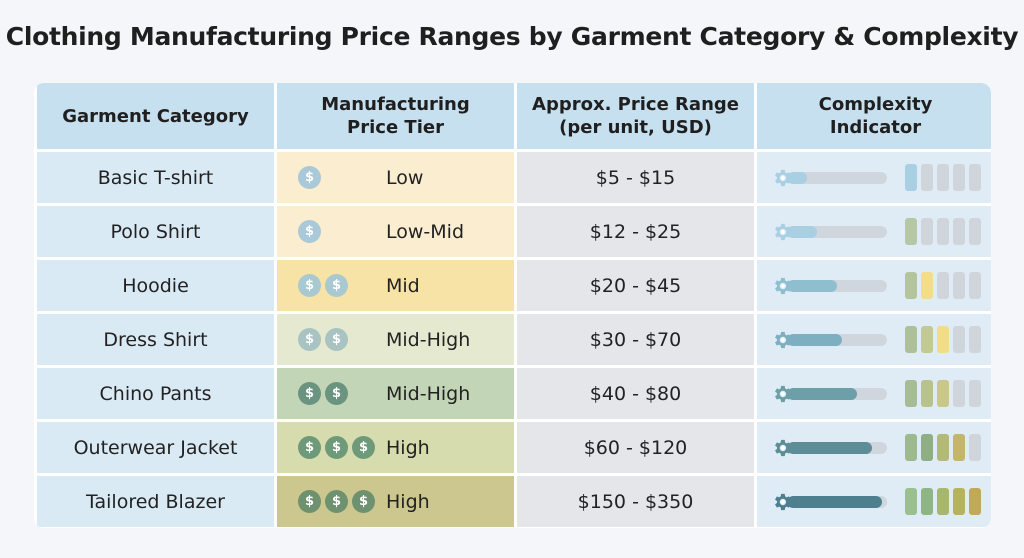 The height and width of the screenshot is (558, 1024). Describe the element at coordinates (155, 339) in the screenshot. I see `garment-category-cell: Dress Shirt` at that location.